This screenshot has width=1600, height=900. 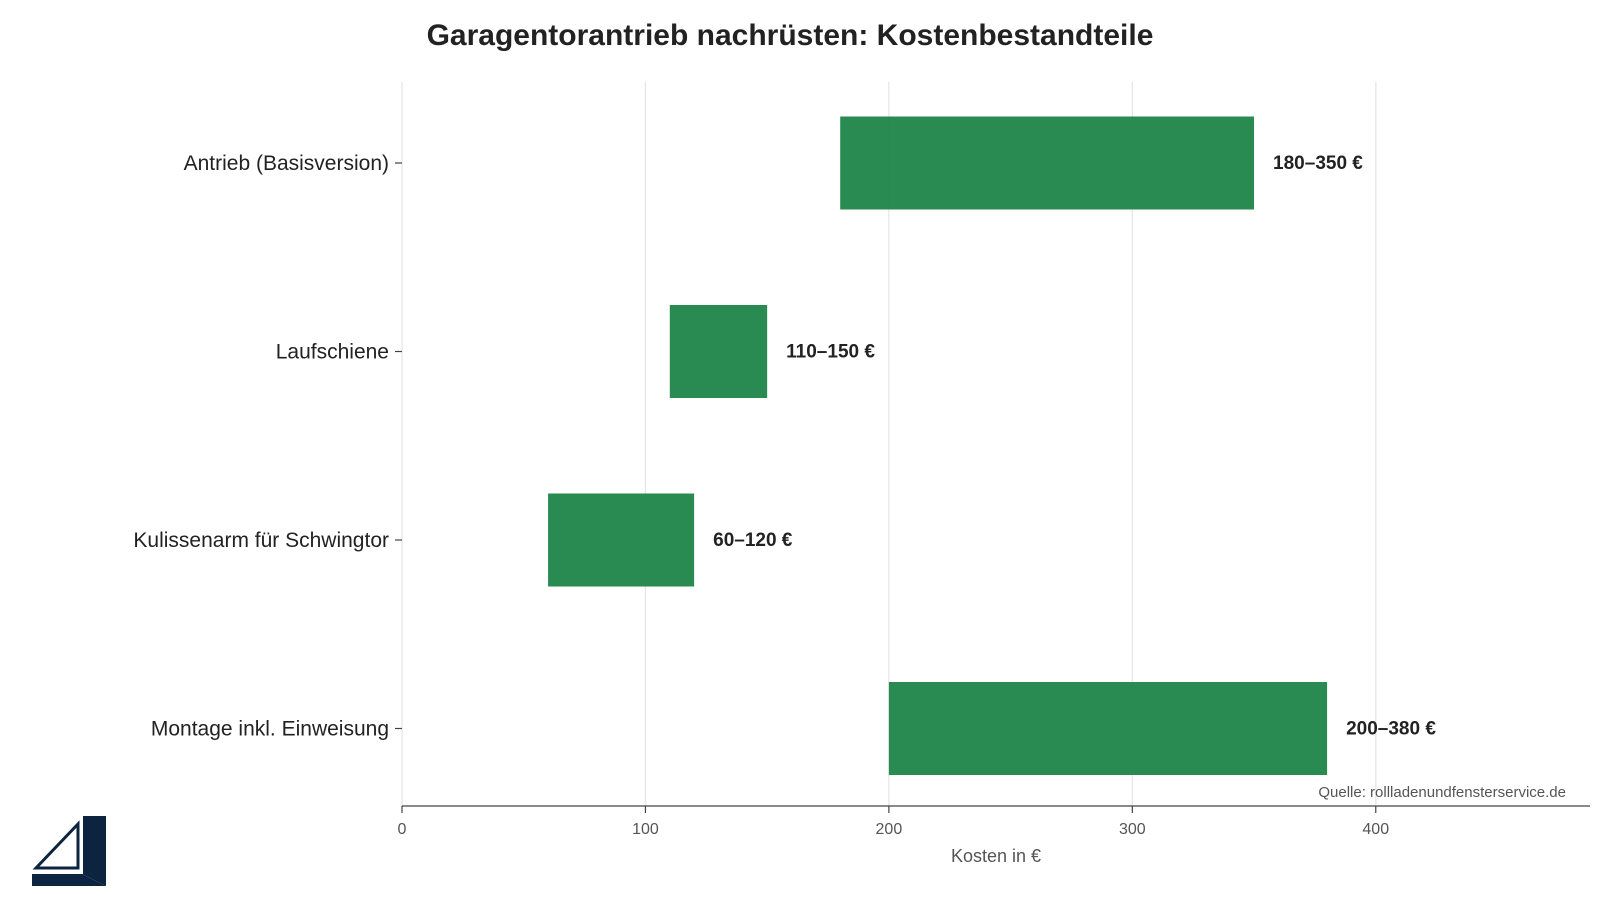 I want to click on logo-glass-outline, so click(x=56, y=845).